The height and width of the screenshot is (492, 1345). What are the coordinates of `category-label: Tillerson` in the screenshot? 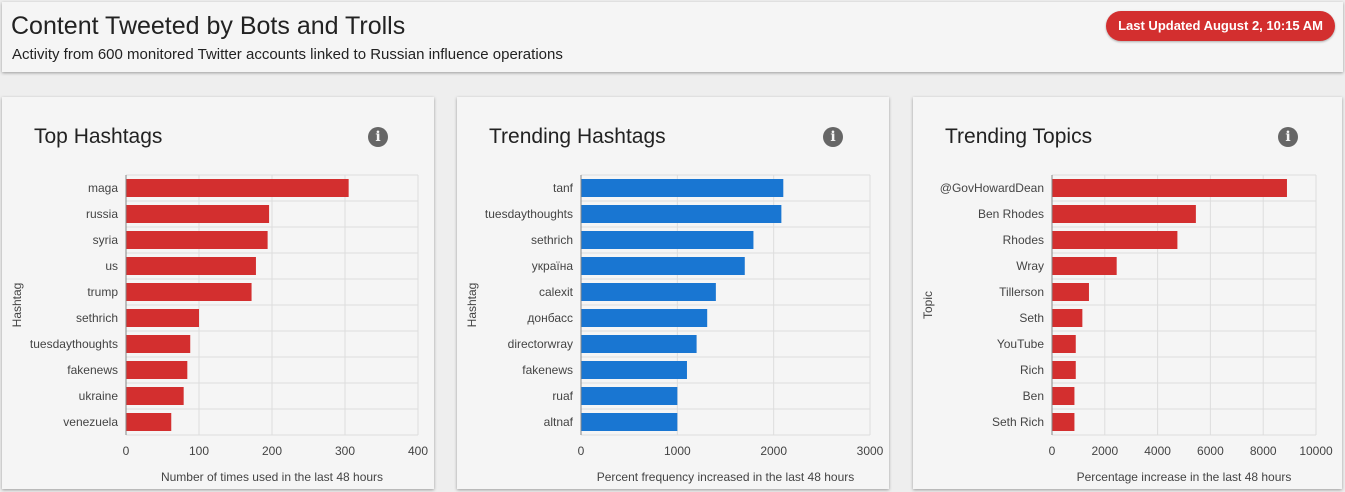 It's located at (1021, 292).